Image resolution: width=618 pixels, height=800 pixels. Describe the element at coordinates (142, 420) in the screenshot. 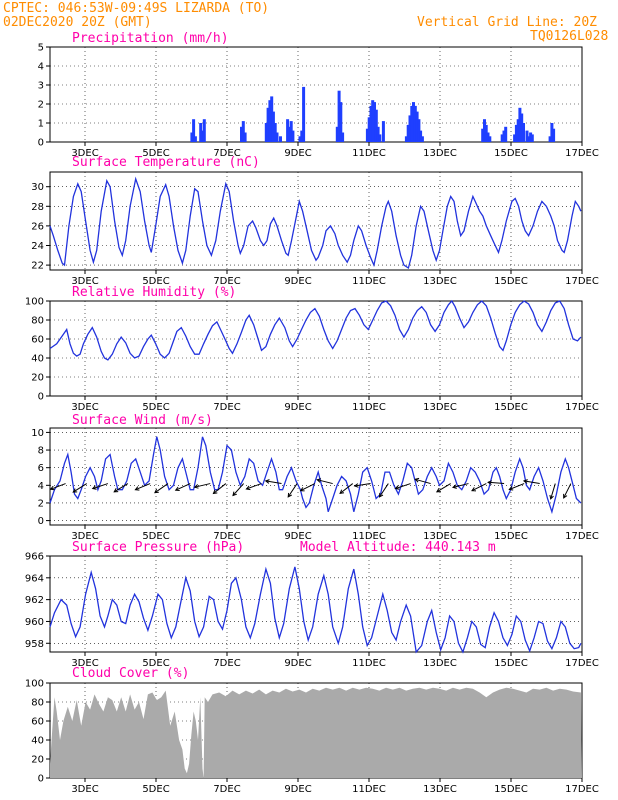

I see `panel-title-wind: Surface Wind (m/s)` at that location.